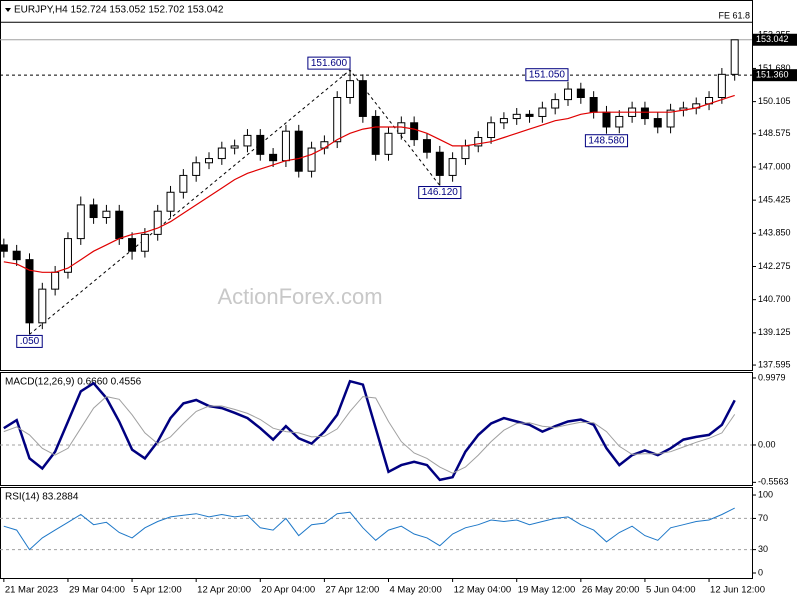  Describe the element at coordinates (299, 296) in the screenshot. I see `watermark: ActionForex.com` at that location.